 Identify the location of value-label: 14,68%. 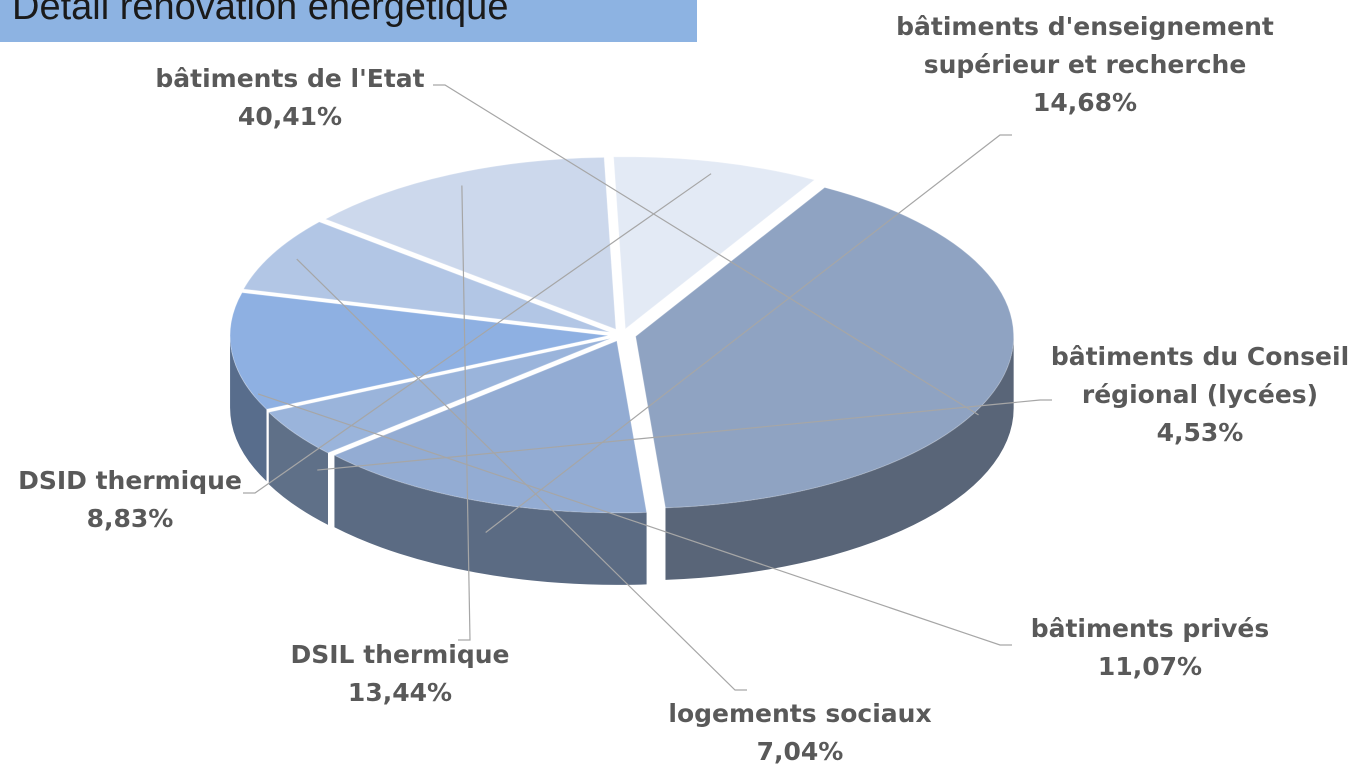
(1085, 102).